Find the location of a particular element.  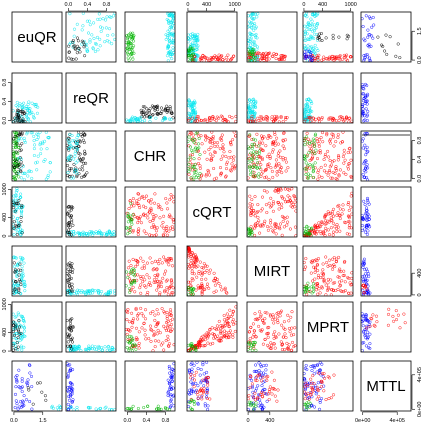

panel-frame is located at coordinates (150, 37).